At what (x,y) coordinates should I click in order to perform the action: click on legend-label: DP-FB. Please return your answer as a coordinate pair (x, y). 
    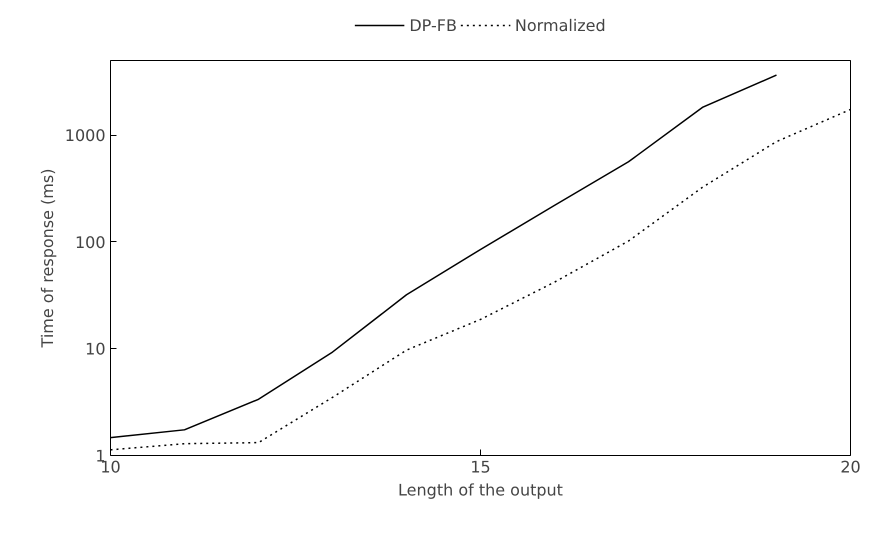
    Looking at the image, I should click on (433, 25).